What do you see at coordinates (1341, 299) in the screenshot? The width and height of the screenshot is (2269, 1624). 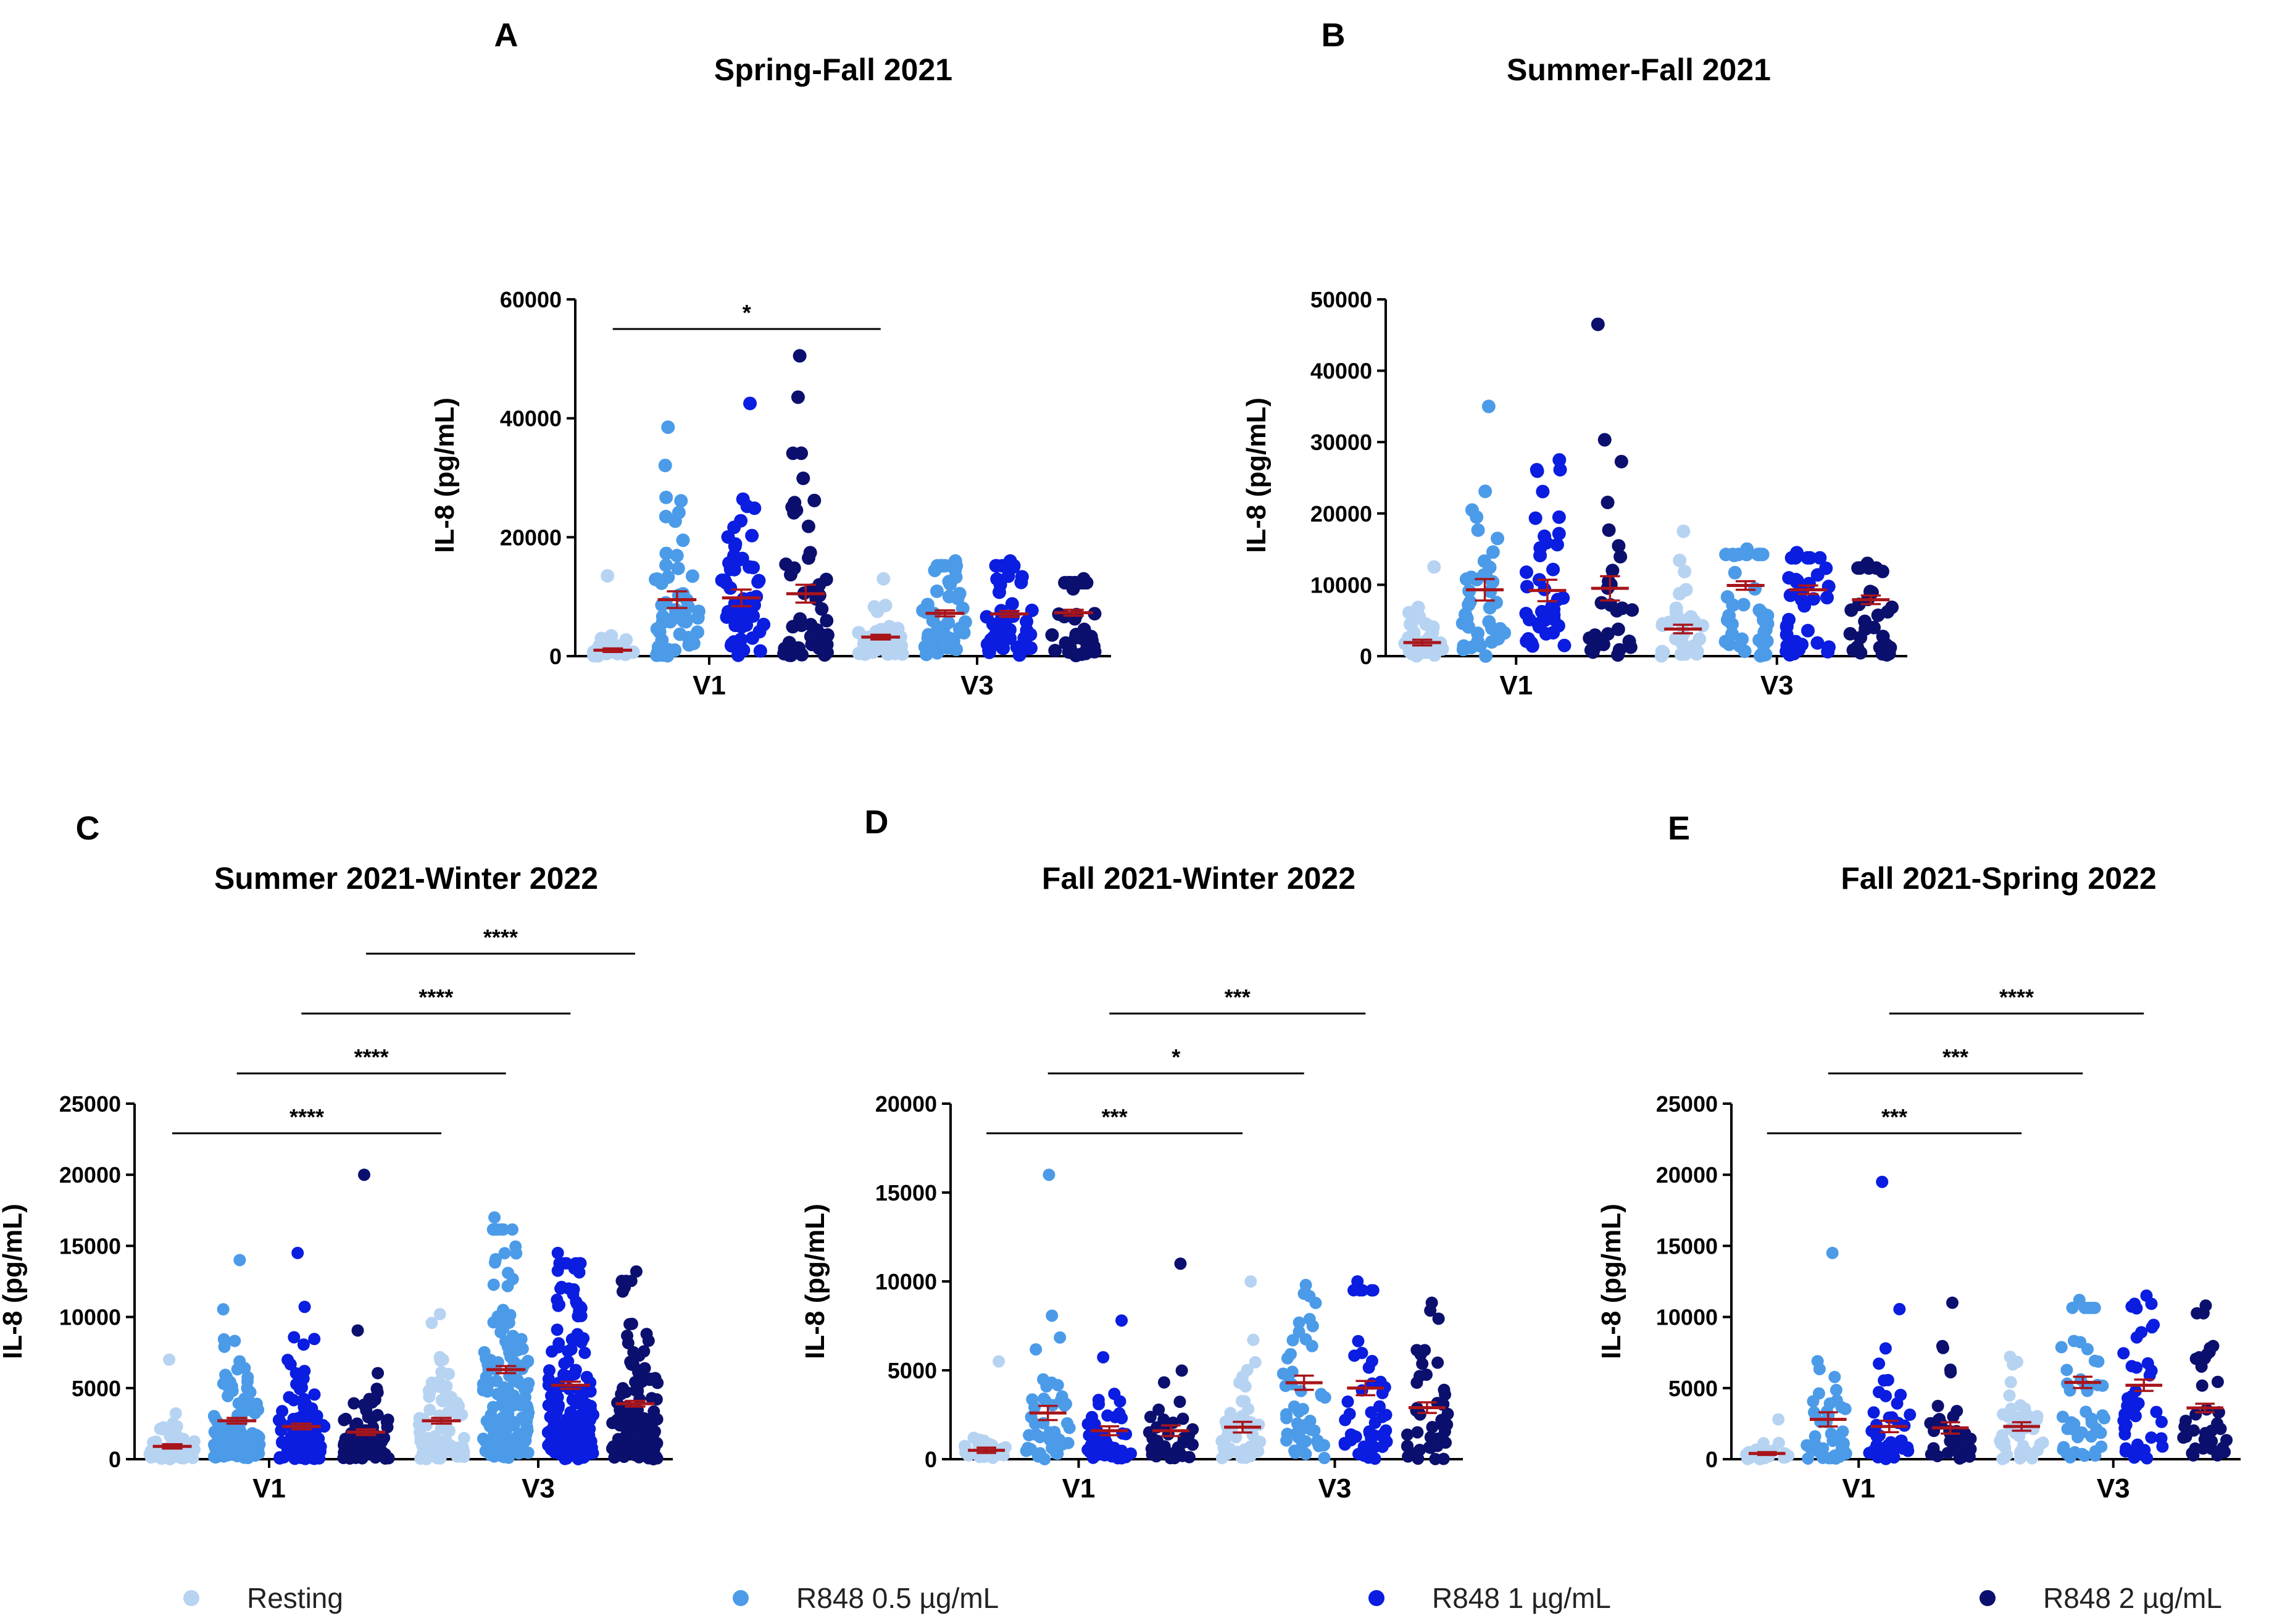 I see `y-tick-label: 50000` at bounding box center [1341, 299].